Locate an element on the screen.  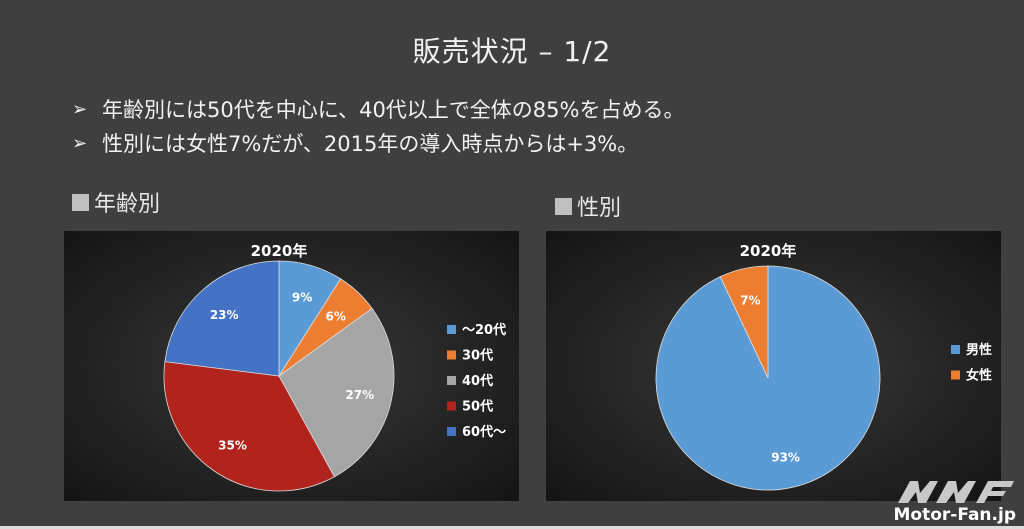
slice-label: 9% is located at coordinates (302, 298).